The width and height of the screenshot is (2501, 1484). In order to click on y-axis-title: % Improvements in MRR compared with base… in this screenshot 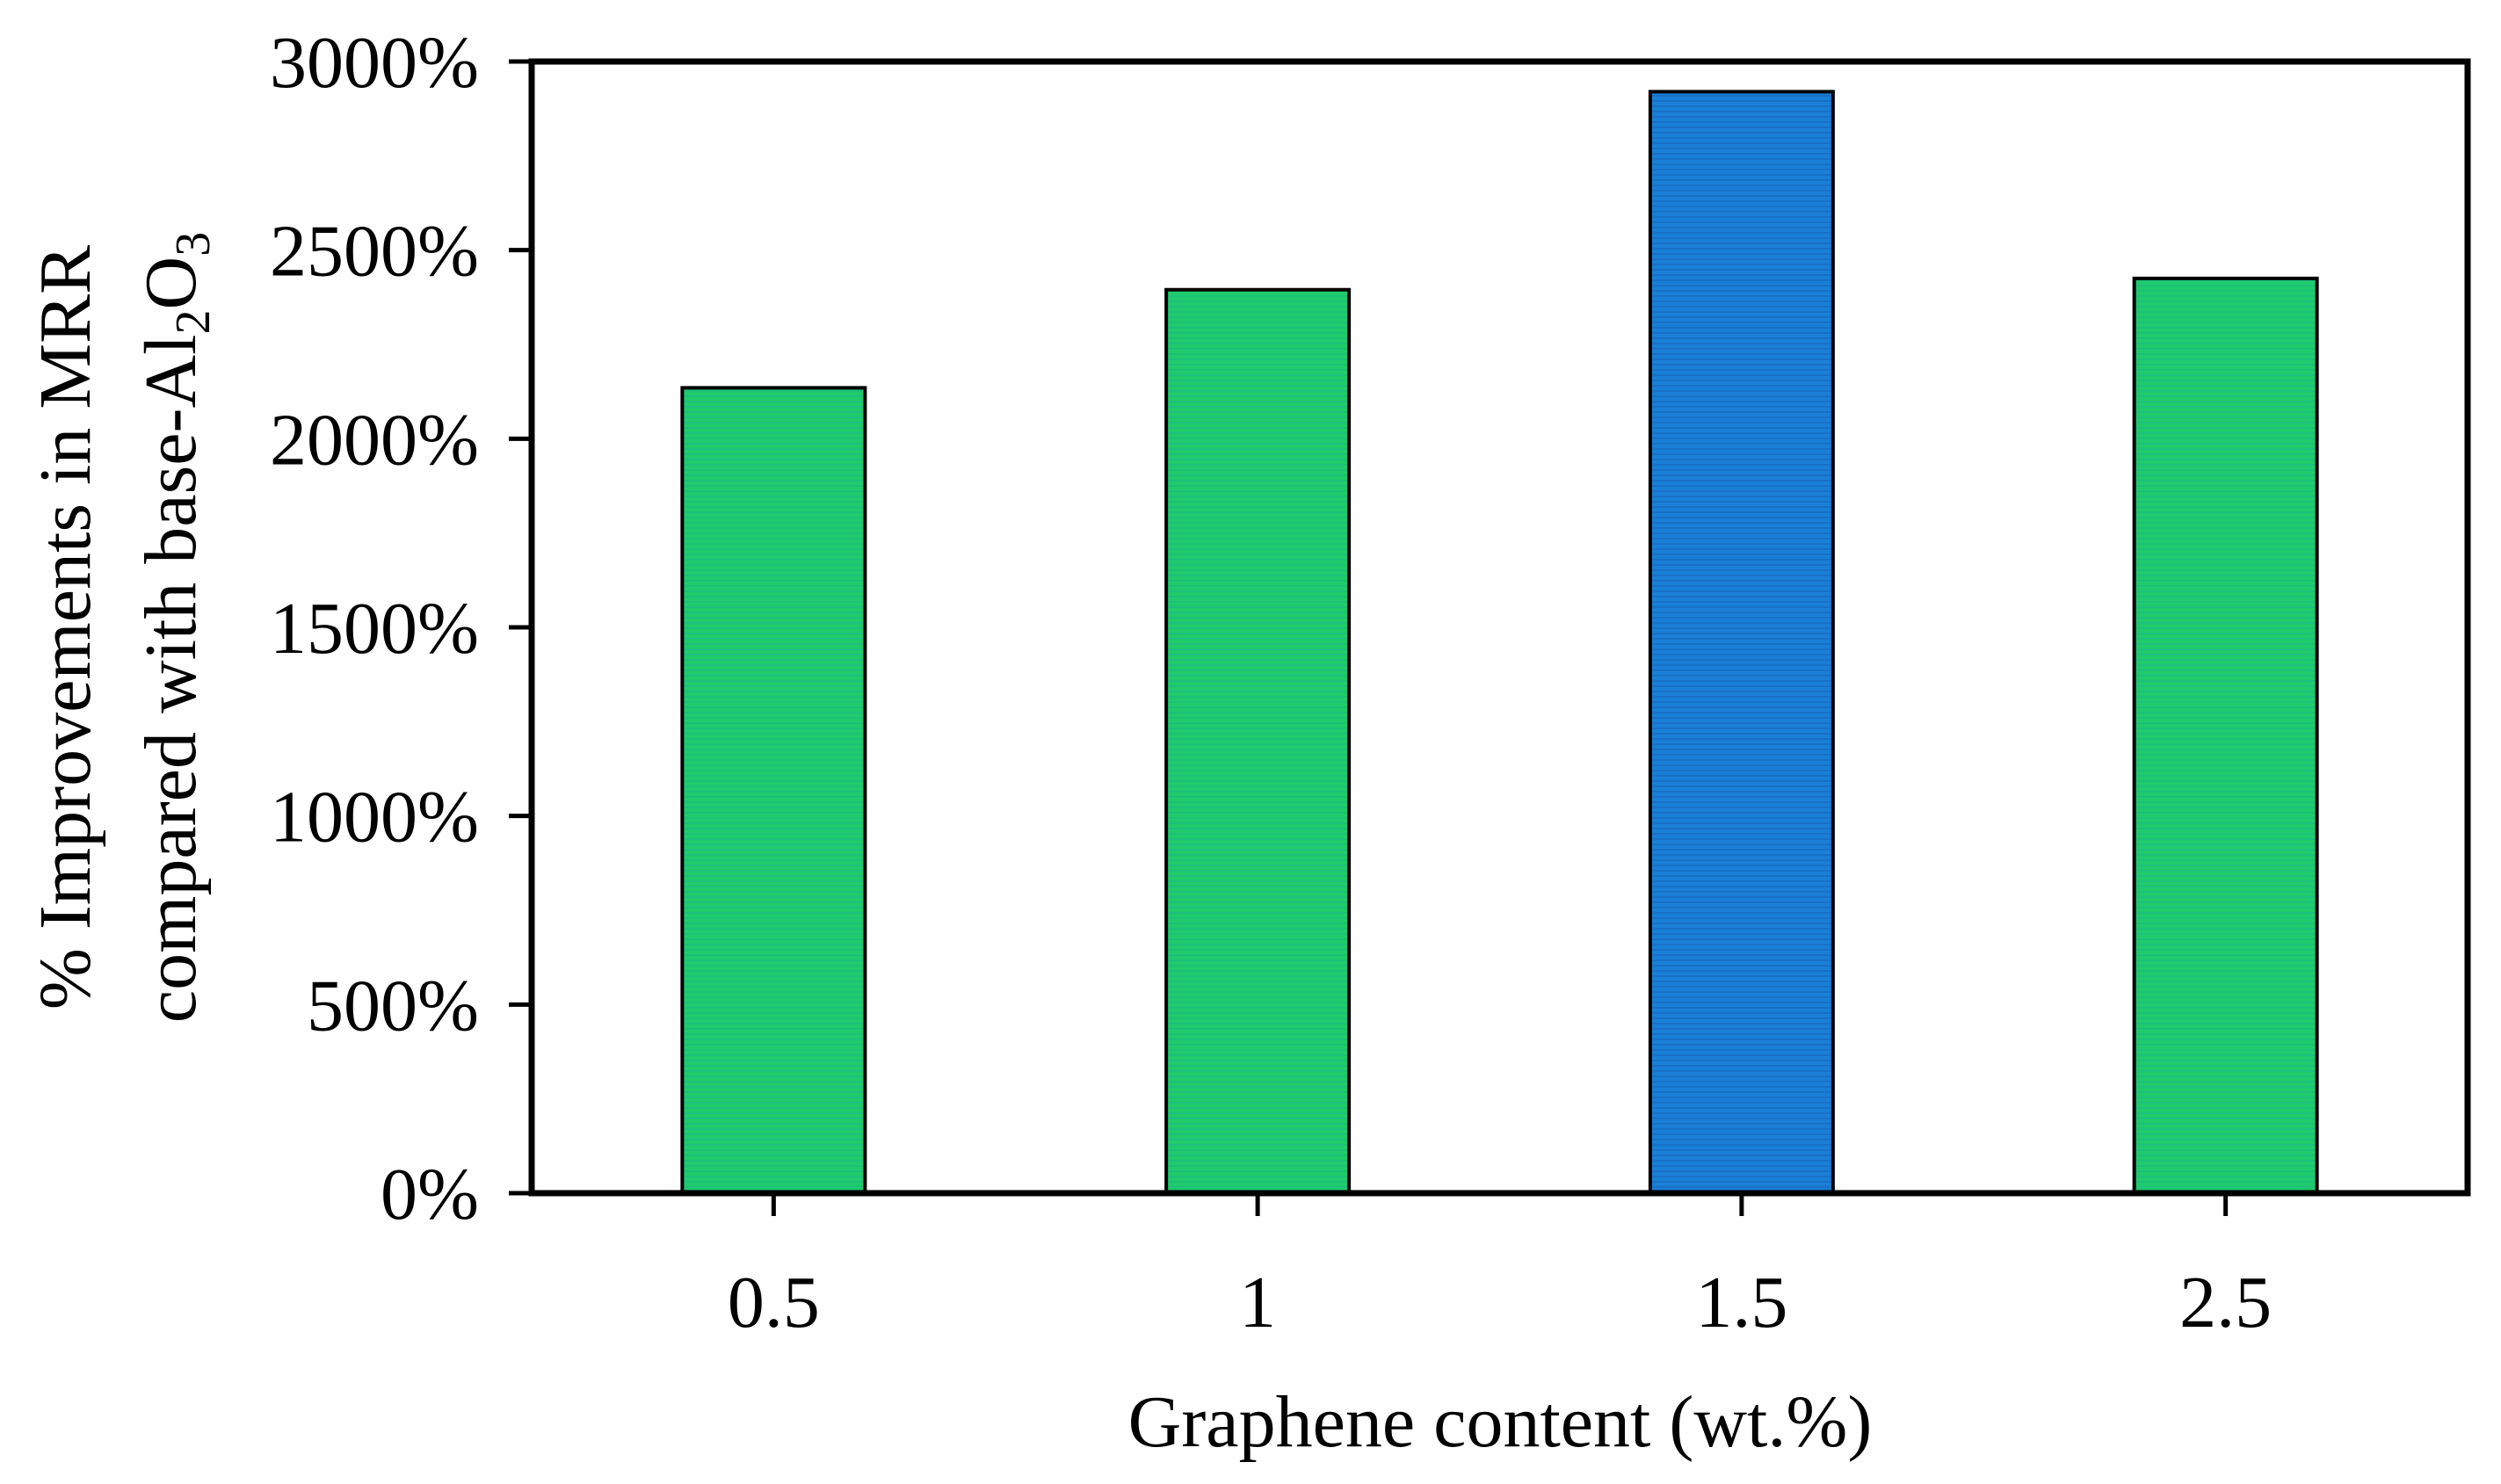, I will do `click(123, 628)`.